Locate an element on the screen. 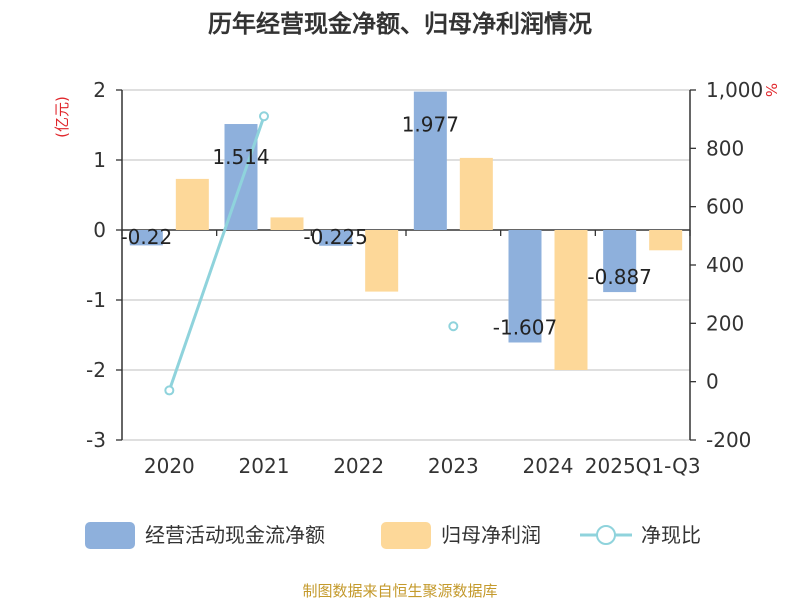  right-tick-label: 400 is located at coordinates (725, 265).